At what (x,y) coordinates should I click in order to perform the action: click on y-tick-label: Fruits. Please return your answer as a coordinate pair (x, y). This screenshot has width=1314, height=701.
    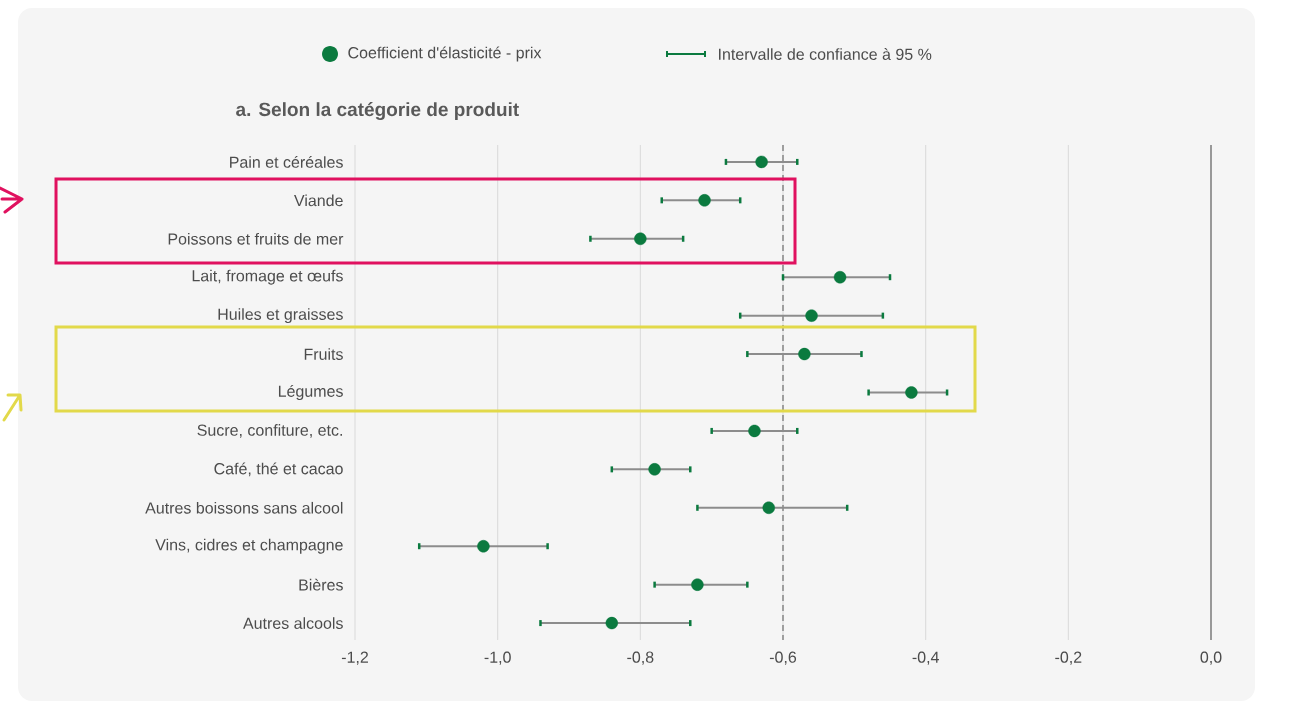
    Looking at the image, I should click on (323, 354).